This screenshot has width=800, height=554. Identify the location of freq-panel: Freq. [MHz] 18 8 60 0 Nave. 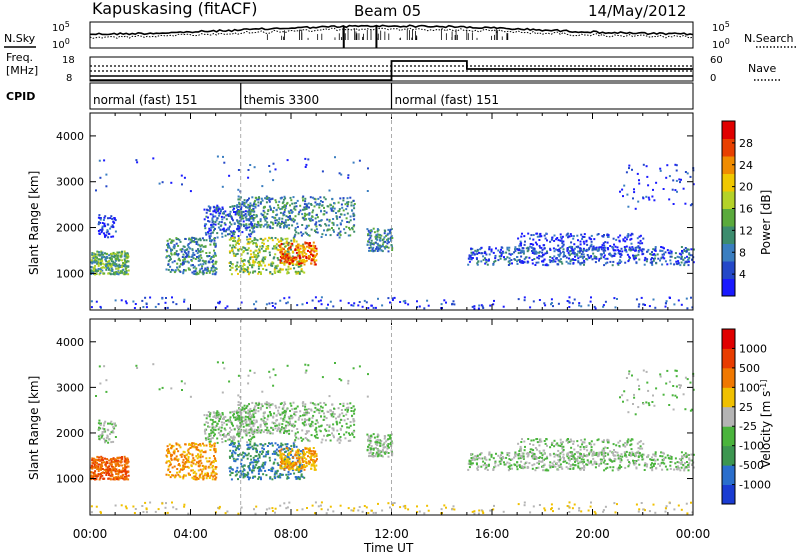
(393, 67).